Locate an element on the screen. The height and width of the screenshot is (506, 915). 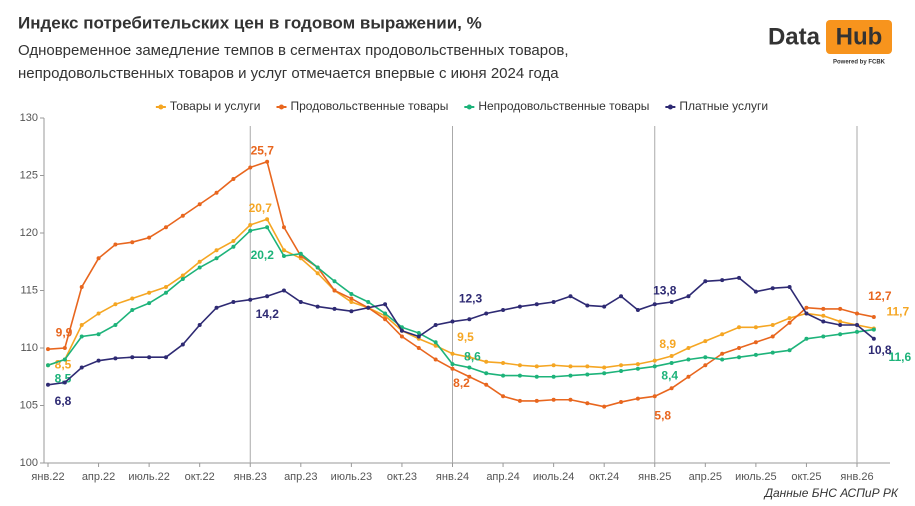
x-tick-label: янв.24 is located at coordinates (452, 477).